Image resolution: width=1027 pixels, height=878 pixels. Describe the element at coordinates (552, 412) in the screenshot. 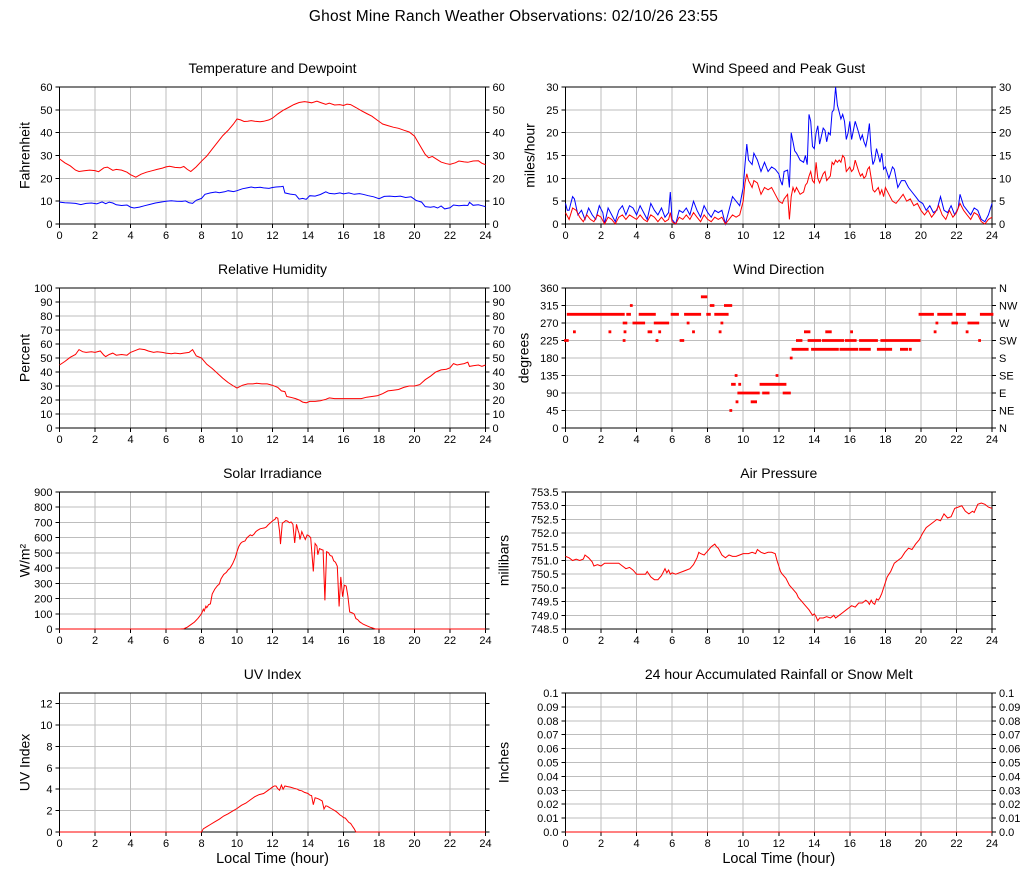

I see `y-tick-label-left: 45` at that location.